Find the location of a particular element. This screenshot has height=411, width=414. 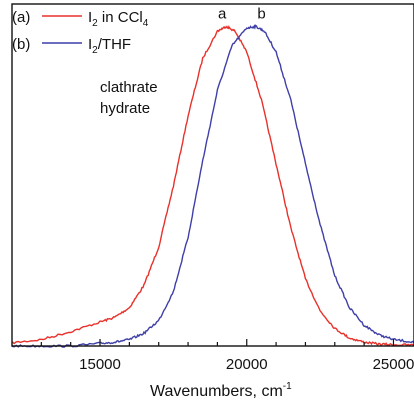

peak-label-a: a is located at coordinates (222, 13).